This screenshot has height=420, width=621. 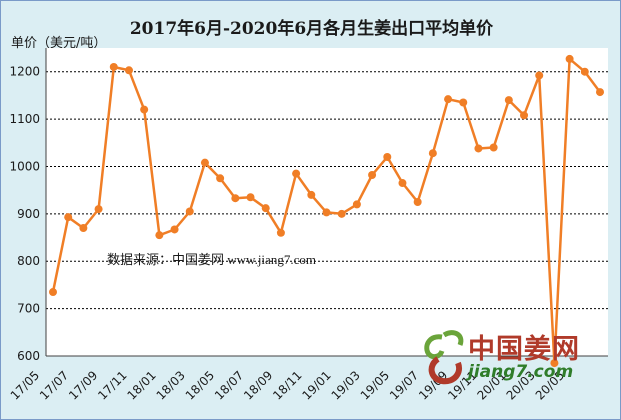 I want to click on x-tick-18-05: 18/05, so click(x=200, y=385).